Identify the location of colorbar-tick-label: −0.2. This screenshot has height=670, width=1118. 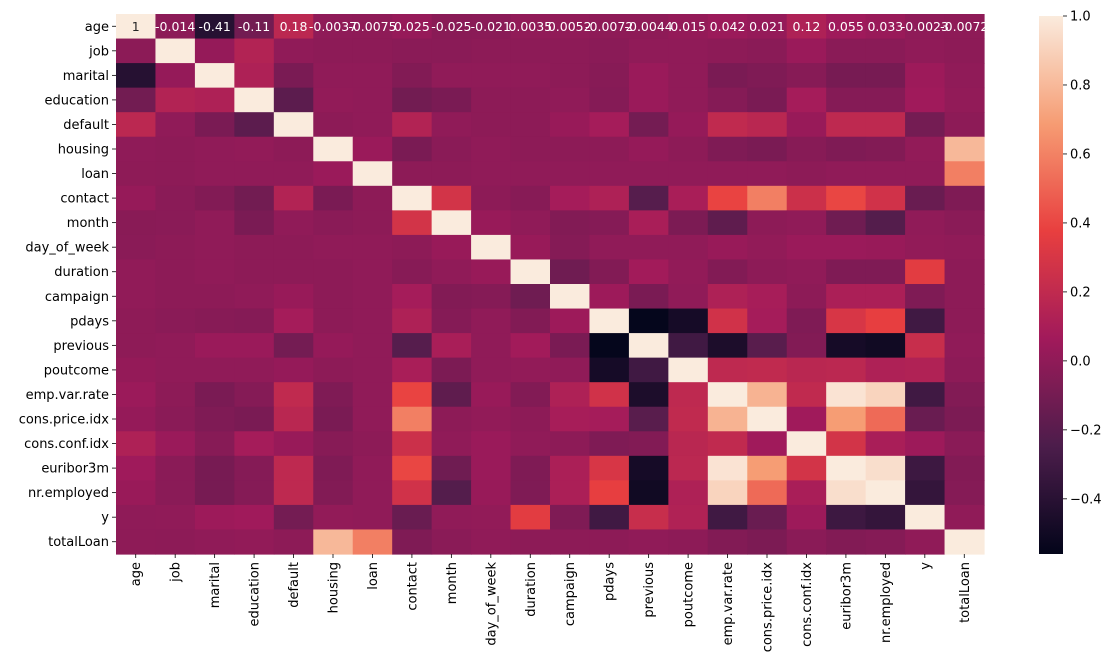
(1086, 430).